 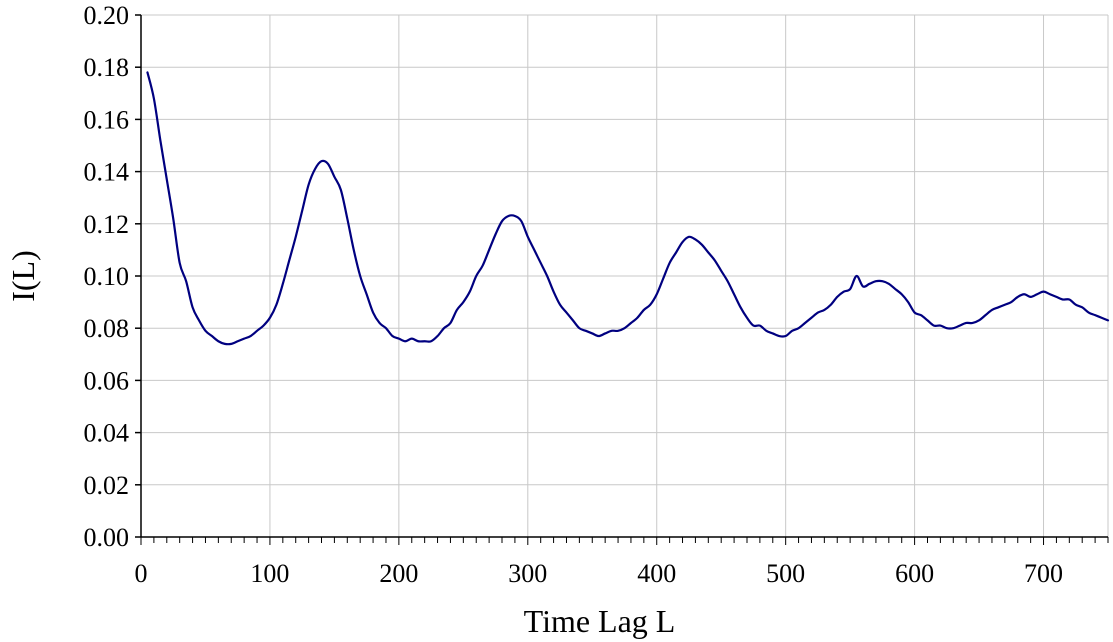 What do you see at coordinates (107, 537) in the screenshot?
I see `y-tick-label: 0.00` at bounding box center [107, 537].